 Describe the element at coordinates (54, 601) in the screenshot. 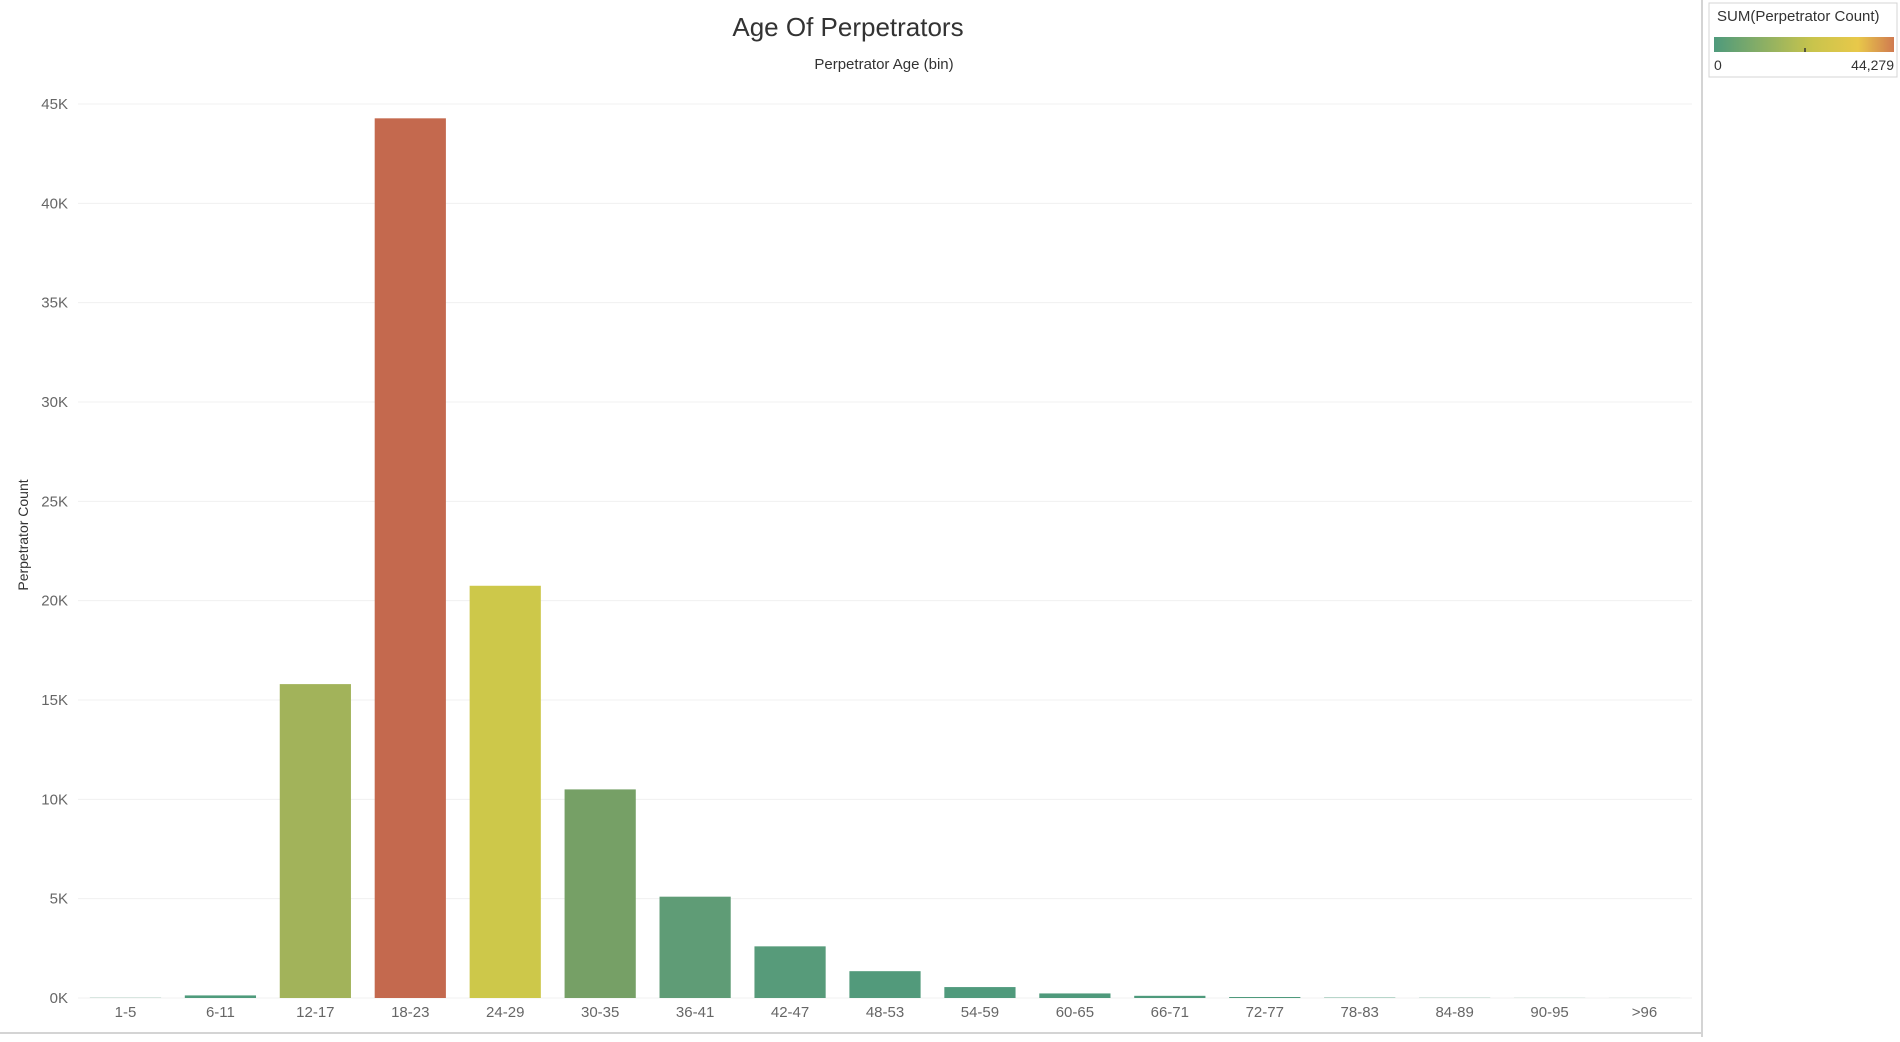

I see `y-tick-label: 20K` at that location.